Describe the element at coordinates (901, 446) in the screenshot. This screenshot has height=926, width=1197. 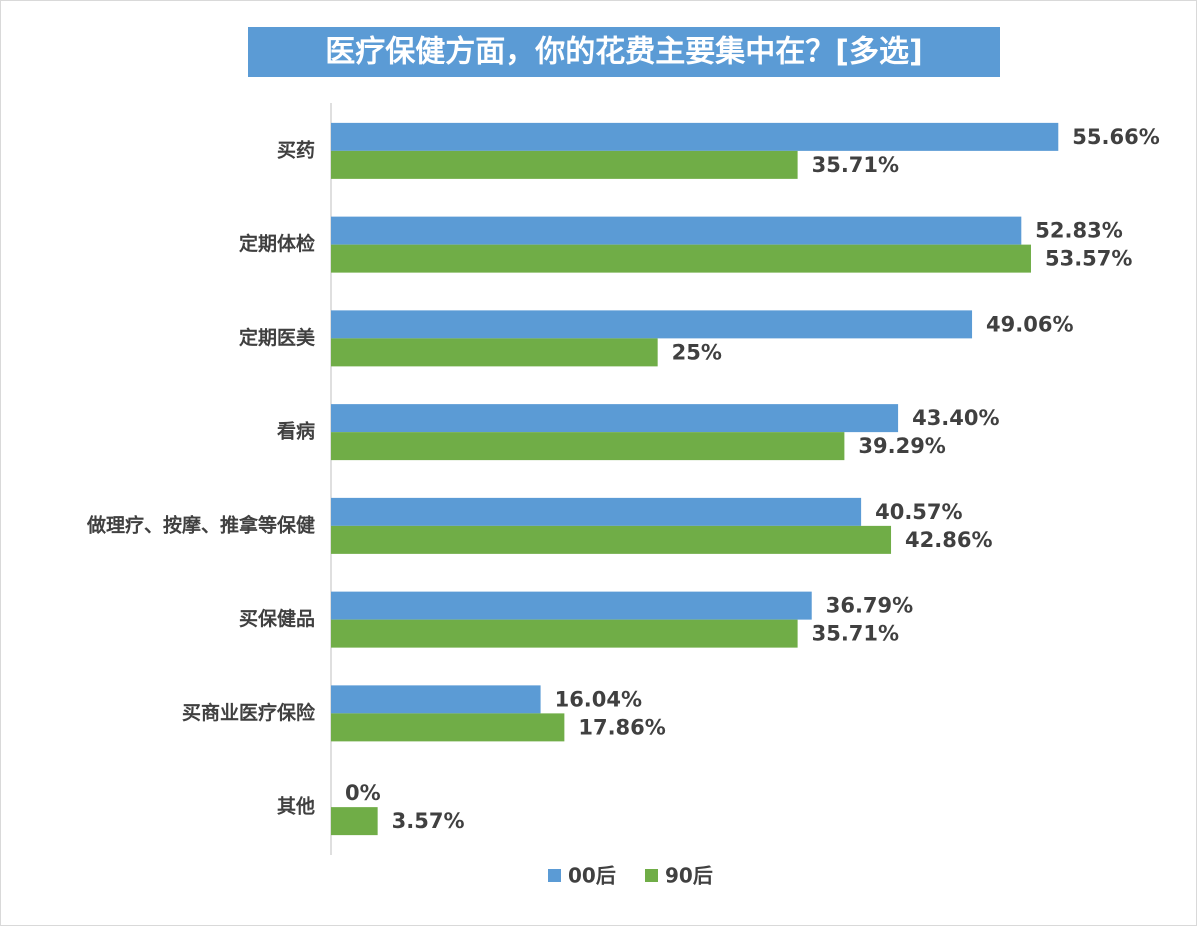
I see `data-label: 39.29%` at that location.